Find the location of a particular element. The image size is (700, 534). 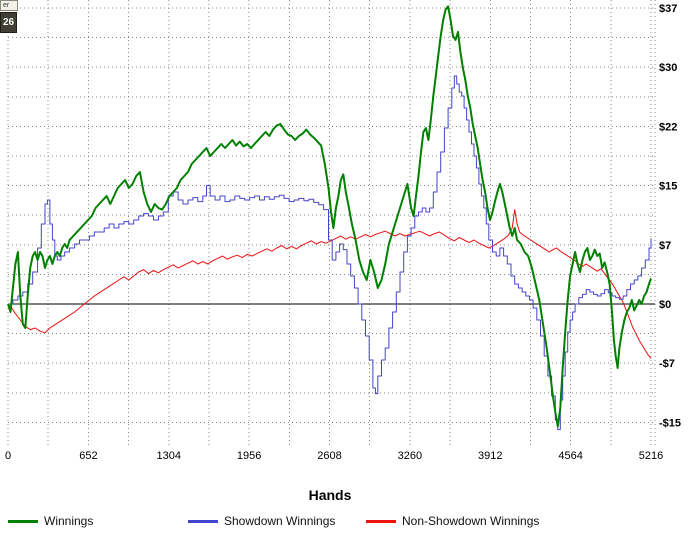

y-tick-label: $37 is located at coordinates (668, 9).